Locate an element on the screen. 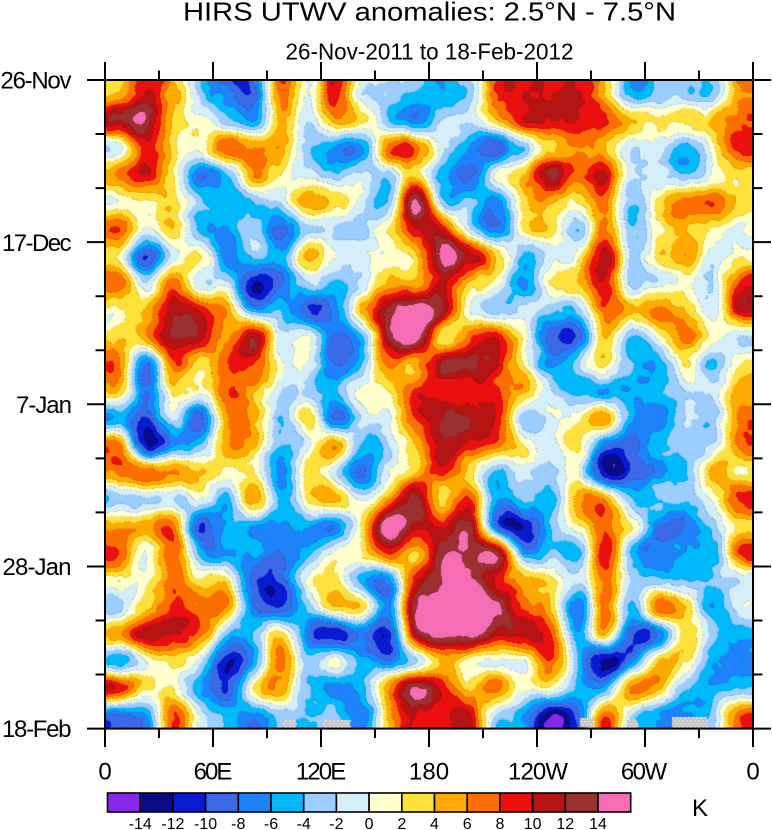 This screenshot has width=772, height=830. svg-text: 14 is located at coordinates (598, 823).